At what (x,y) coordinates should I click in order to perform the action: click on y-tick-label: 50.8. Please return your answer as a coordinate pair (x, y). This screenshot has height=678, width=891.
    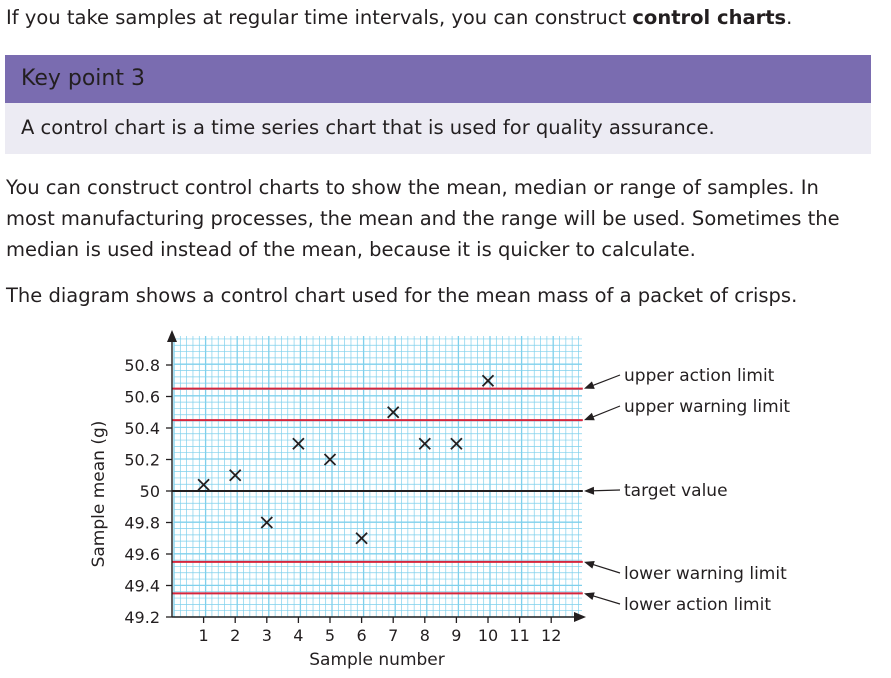
    Looking at the image, I should click on (142, 365).